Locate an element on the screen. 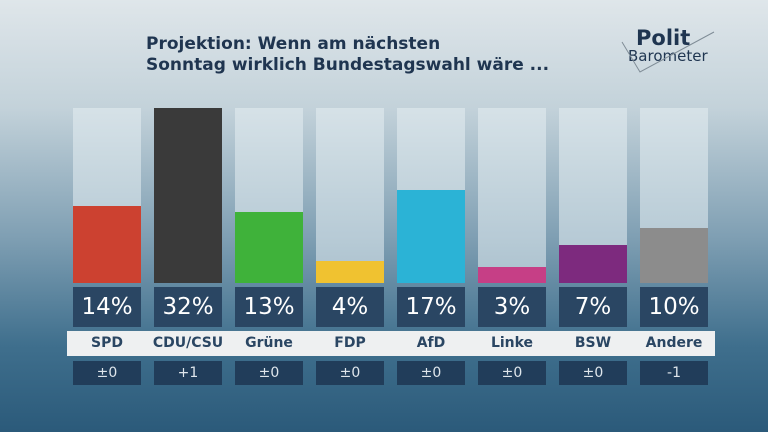  value-label: 4% is located at coordinates (350, 307).